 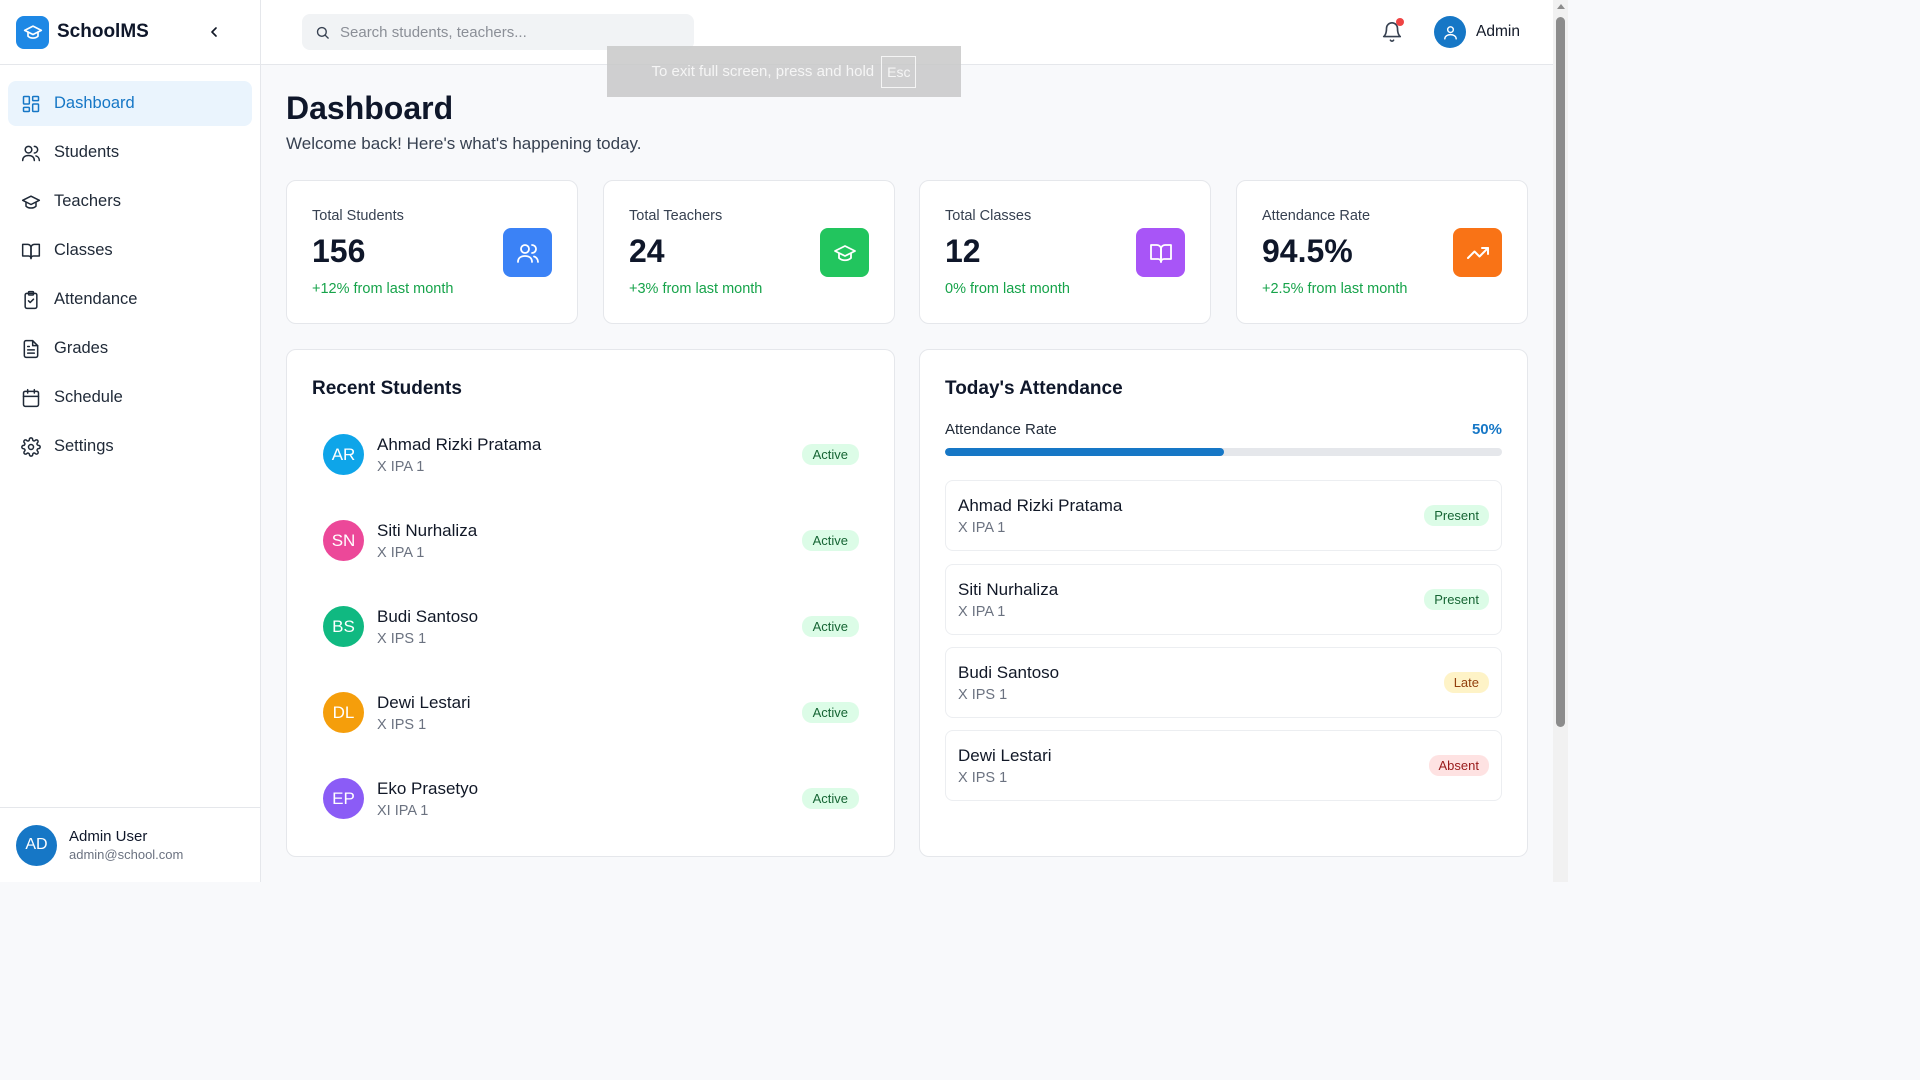 I want to click on user-icon, so click(x=1450, y=32).